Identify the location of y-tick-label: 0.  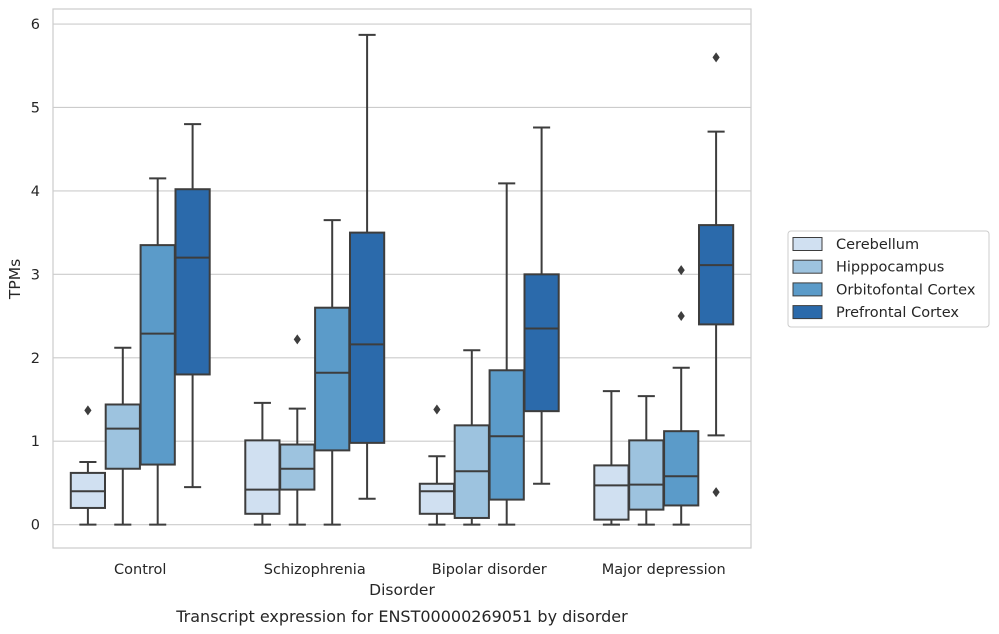
(35, 526).